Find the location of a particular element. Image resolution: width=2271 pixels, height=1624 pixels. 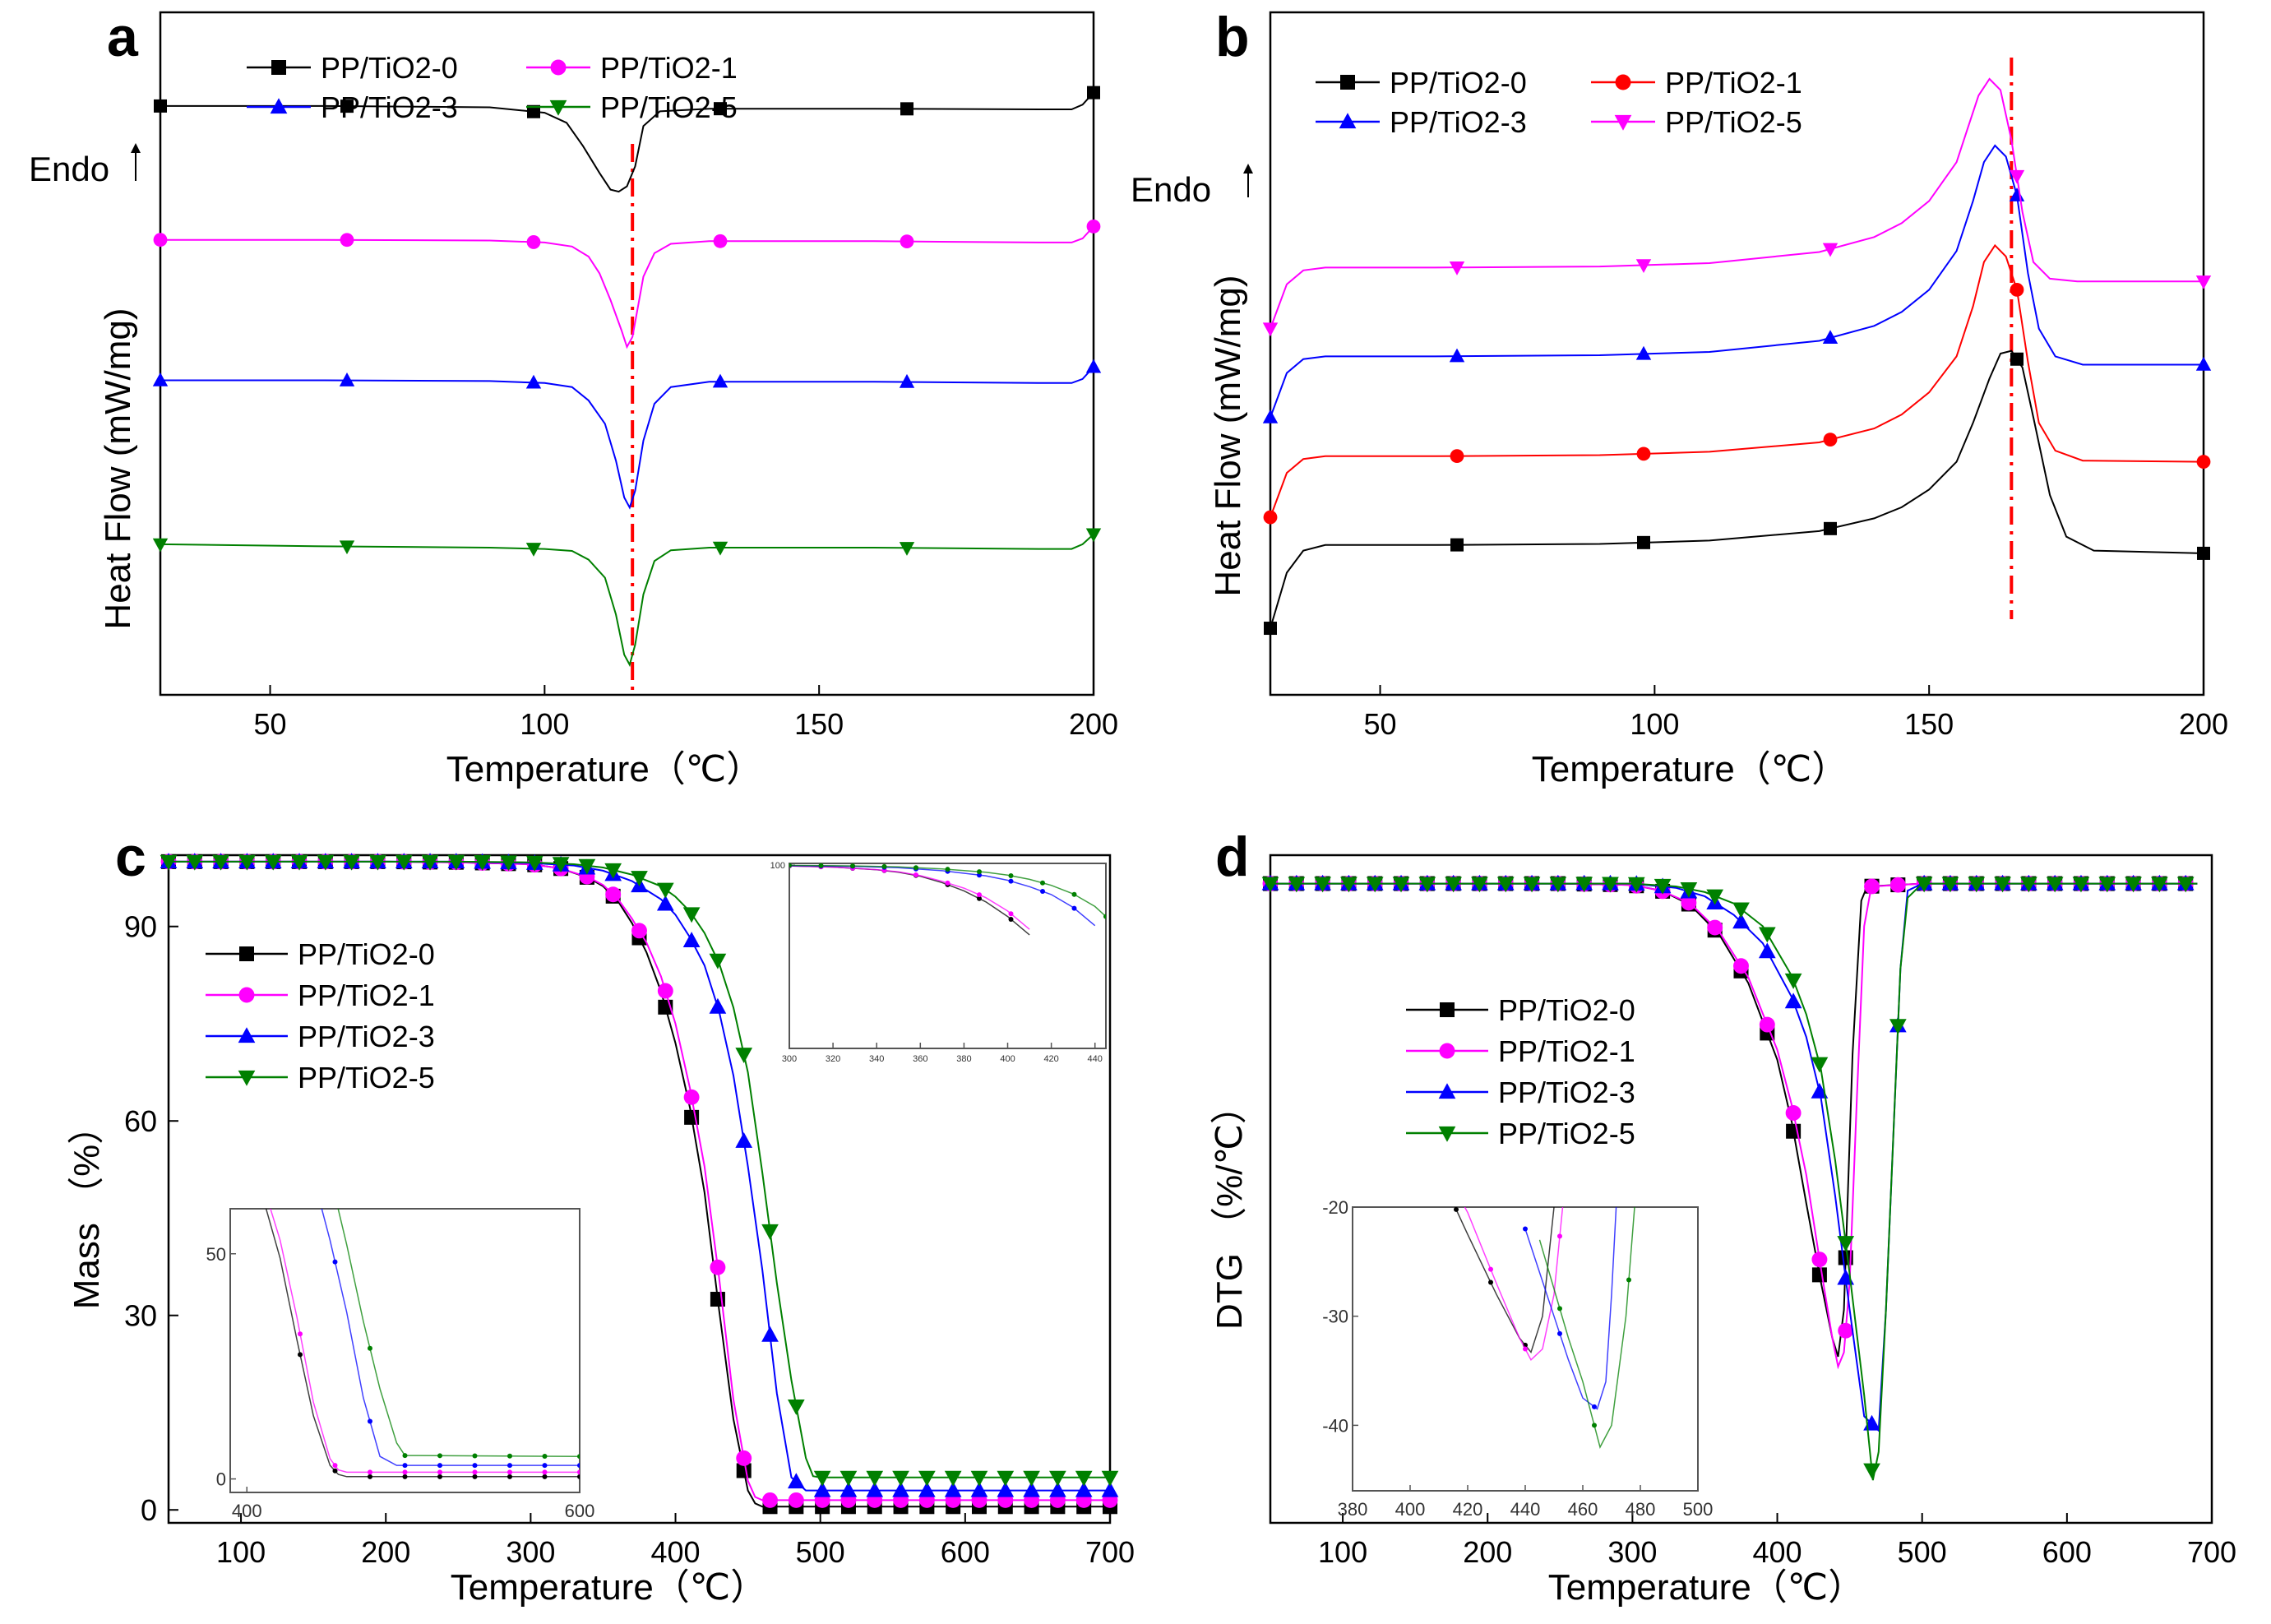

panel-a-endo-label: Endo is located at coordinates (69, 169).